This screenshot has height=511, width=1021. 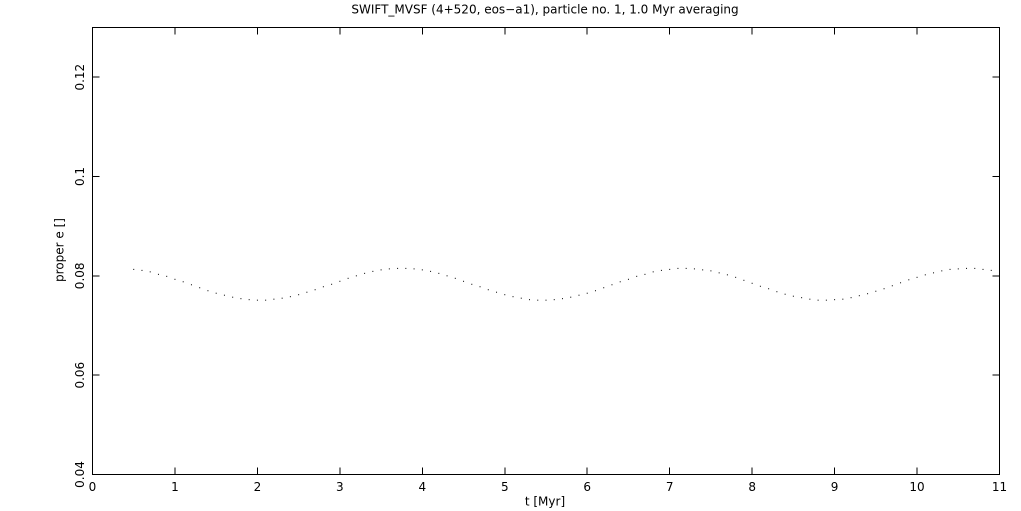 I want to click on x-tick-label: 6, so click(x=587, y=487).